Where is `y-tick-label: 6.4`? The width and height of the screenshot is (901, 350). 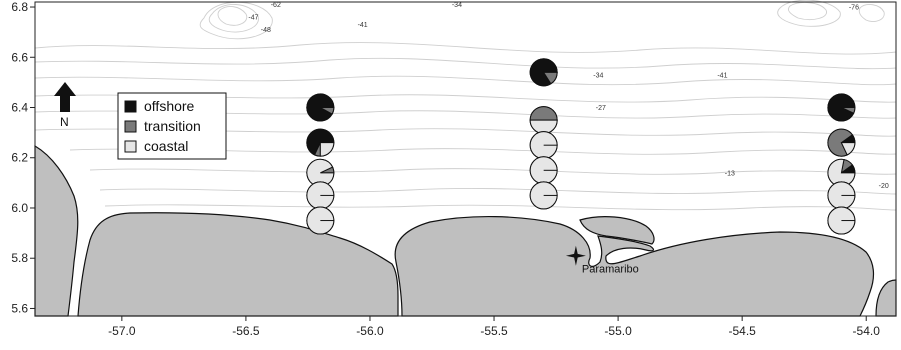
y-tick-label: 6.4 is located at coordinates (19, 108).